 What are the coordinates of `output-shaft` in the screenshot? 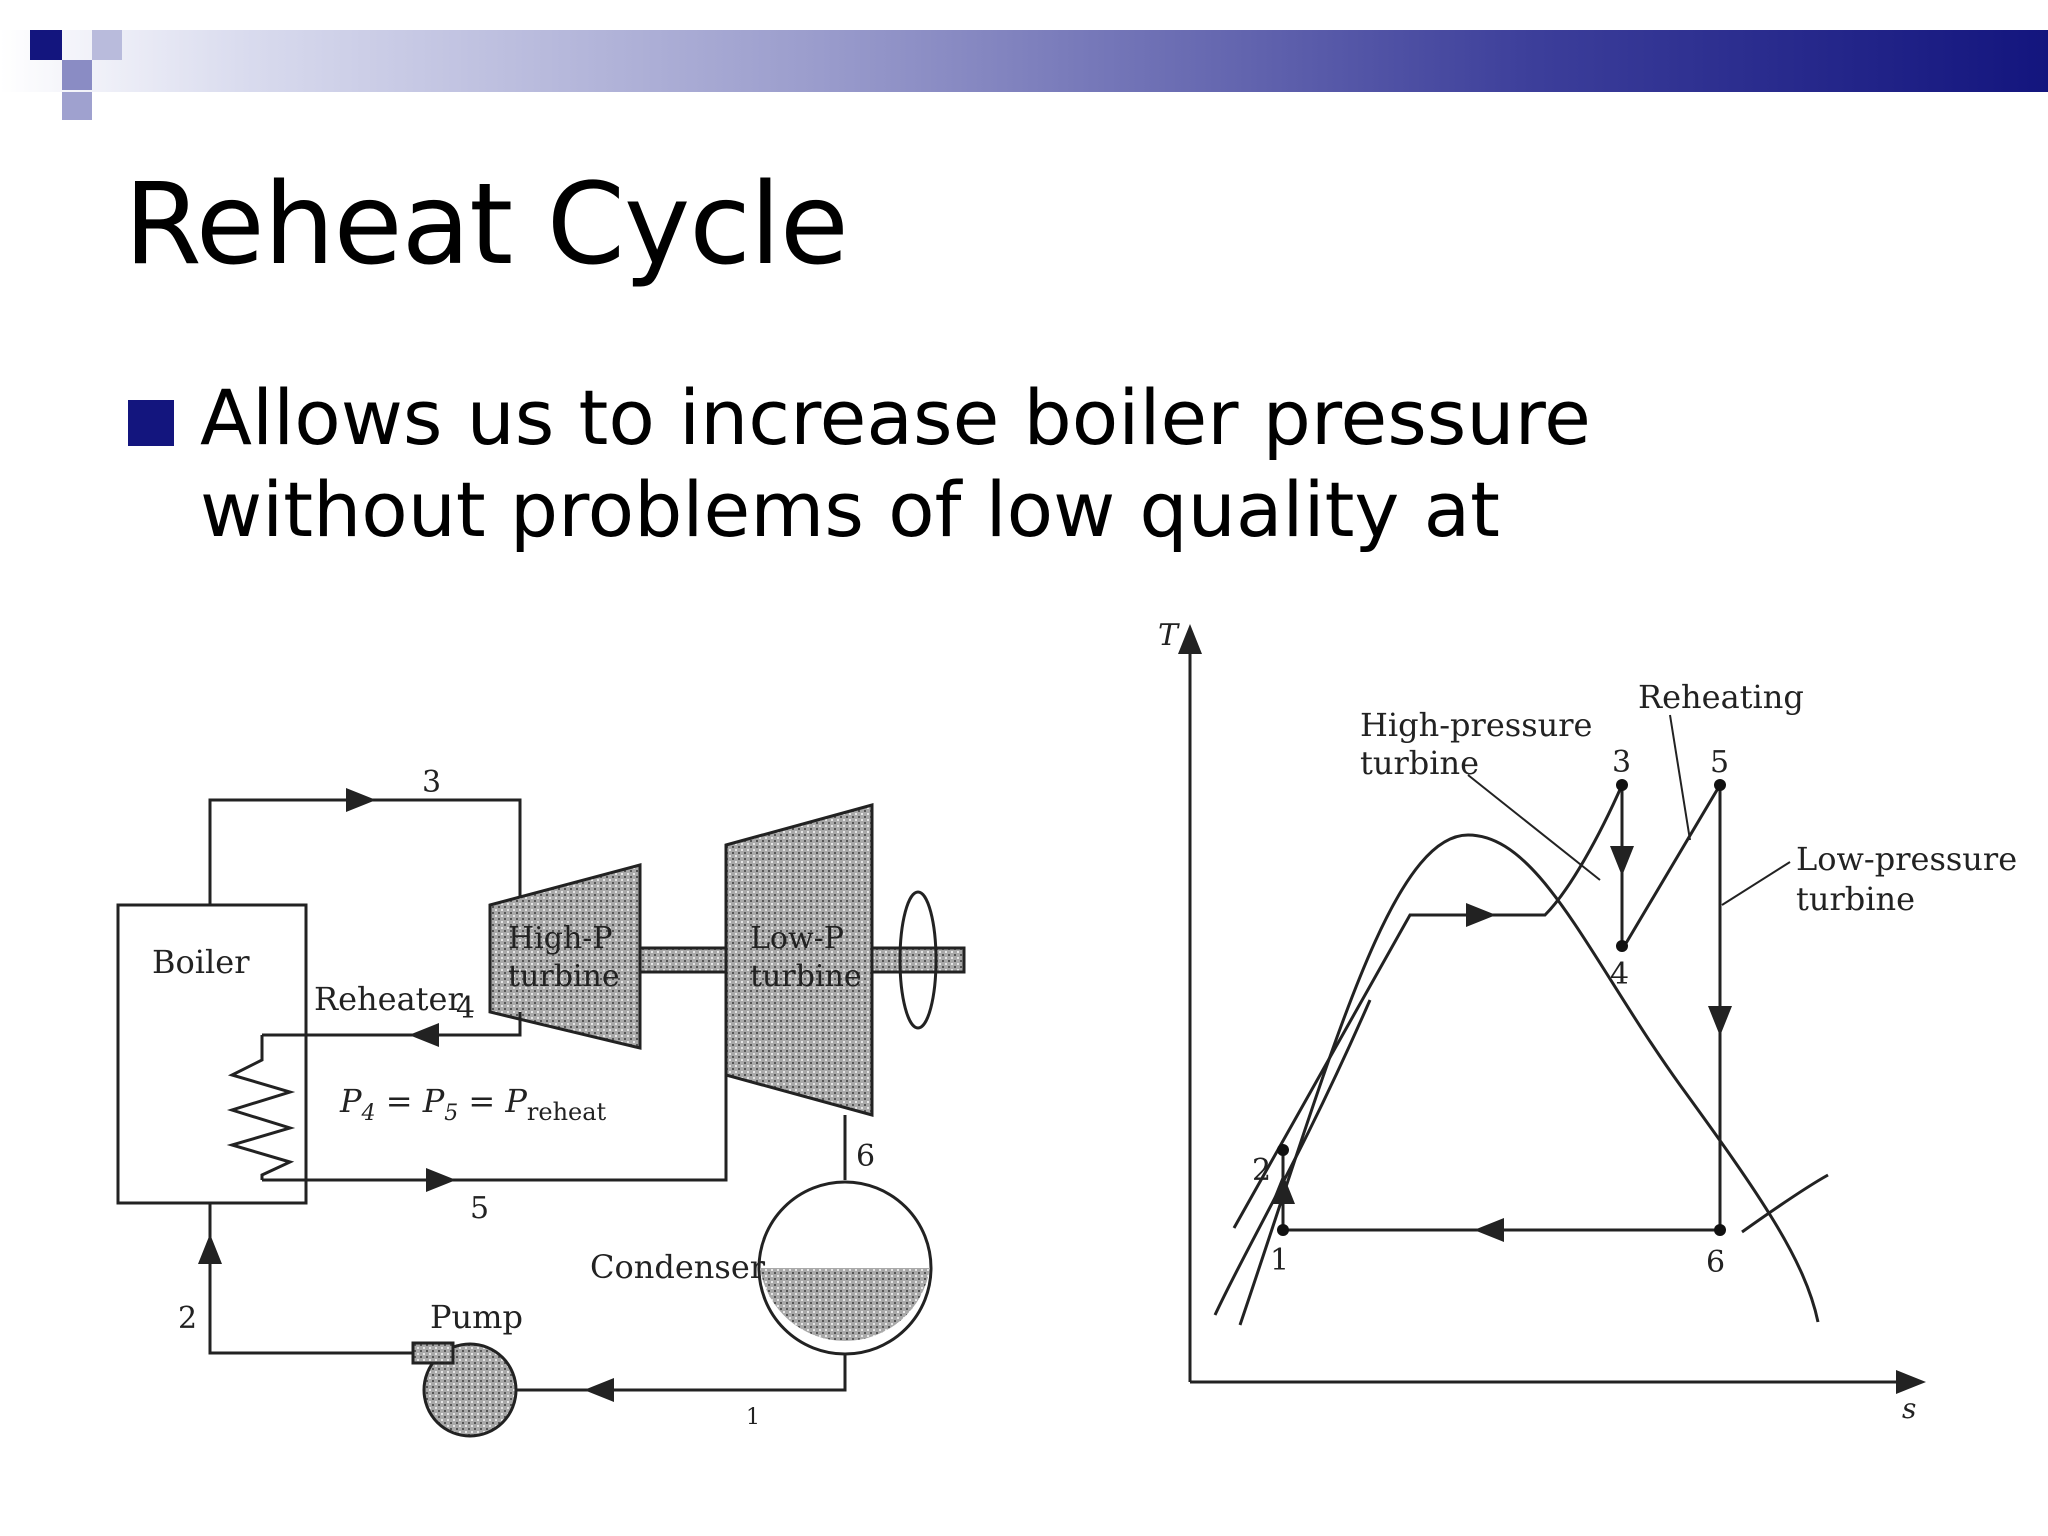 It's located at (918, 960).